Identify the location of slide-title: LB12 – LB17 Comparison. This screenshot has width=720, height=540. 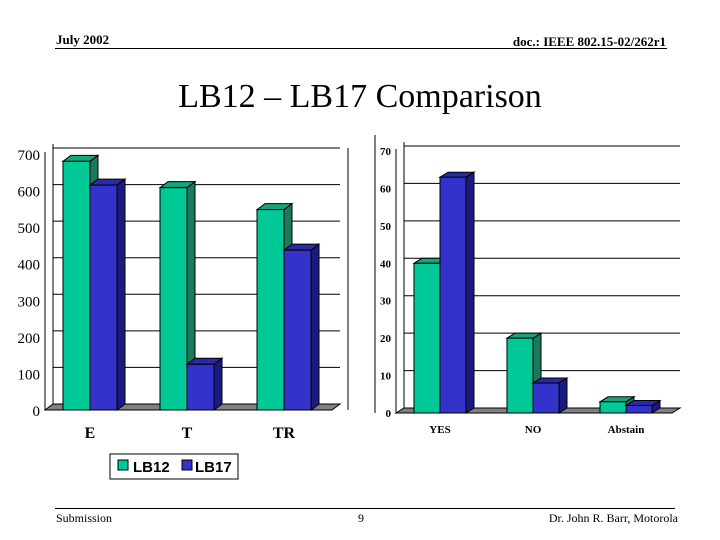
(360, 96).